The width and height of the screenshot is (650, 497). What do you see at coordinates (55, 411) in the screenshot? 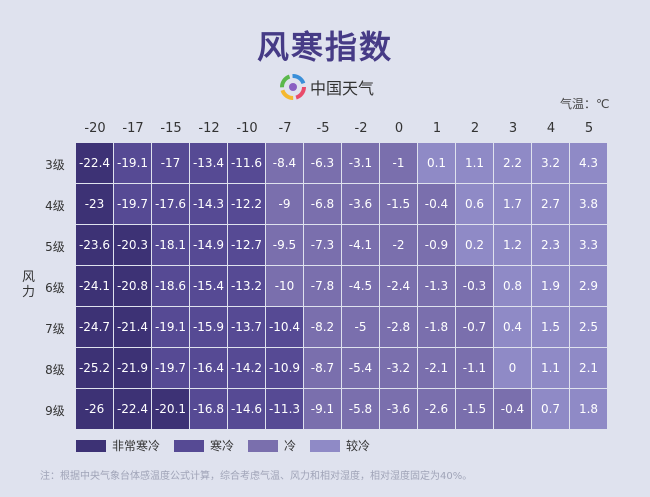
I see `row-header: 9级` at bounding box center [55, 411].